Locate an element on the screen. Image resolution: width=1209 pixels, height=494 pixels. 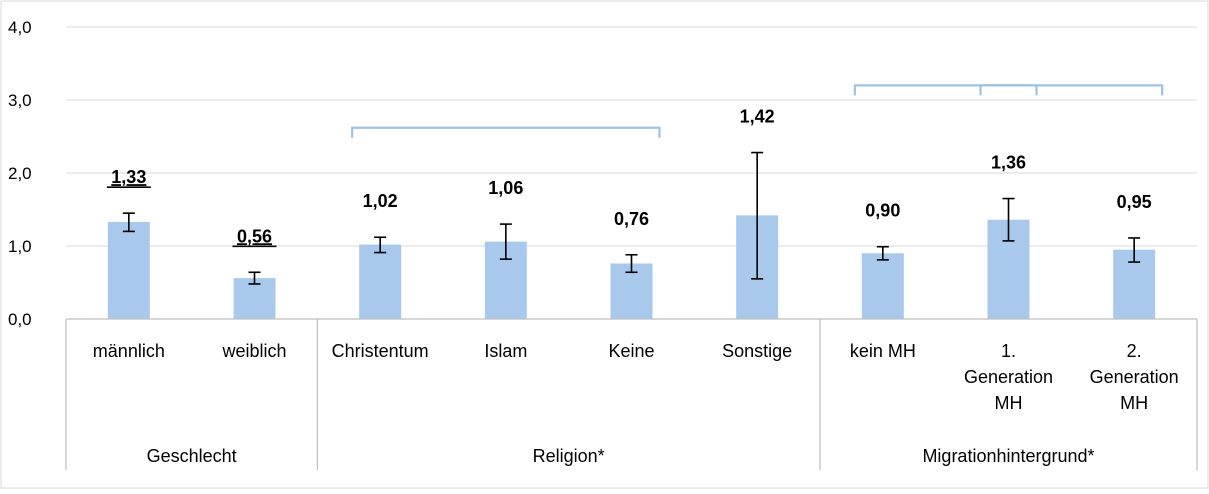
x-category-label: 2. is located at coordinates (1134, 351).